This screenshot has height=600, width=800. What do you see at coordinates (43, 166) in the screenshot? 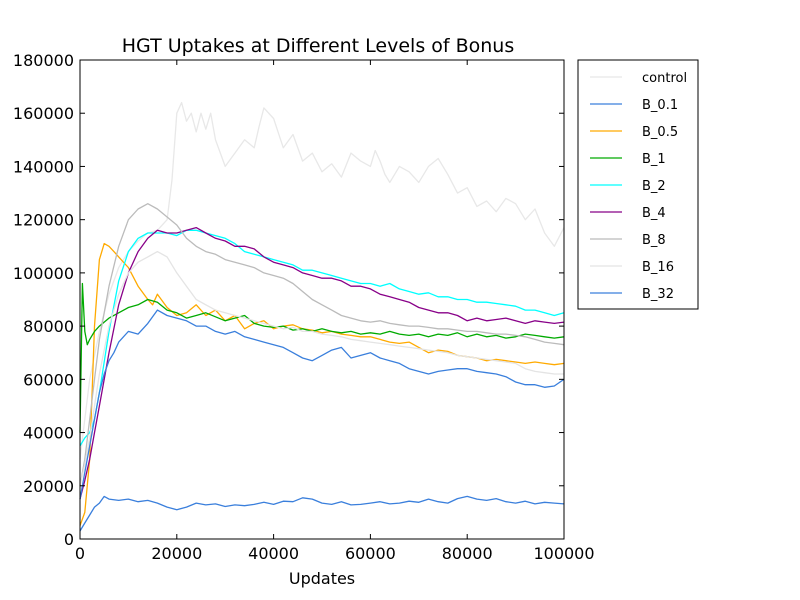
I see `y-tick-label: 140000` at bounding box center [43, 166].